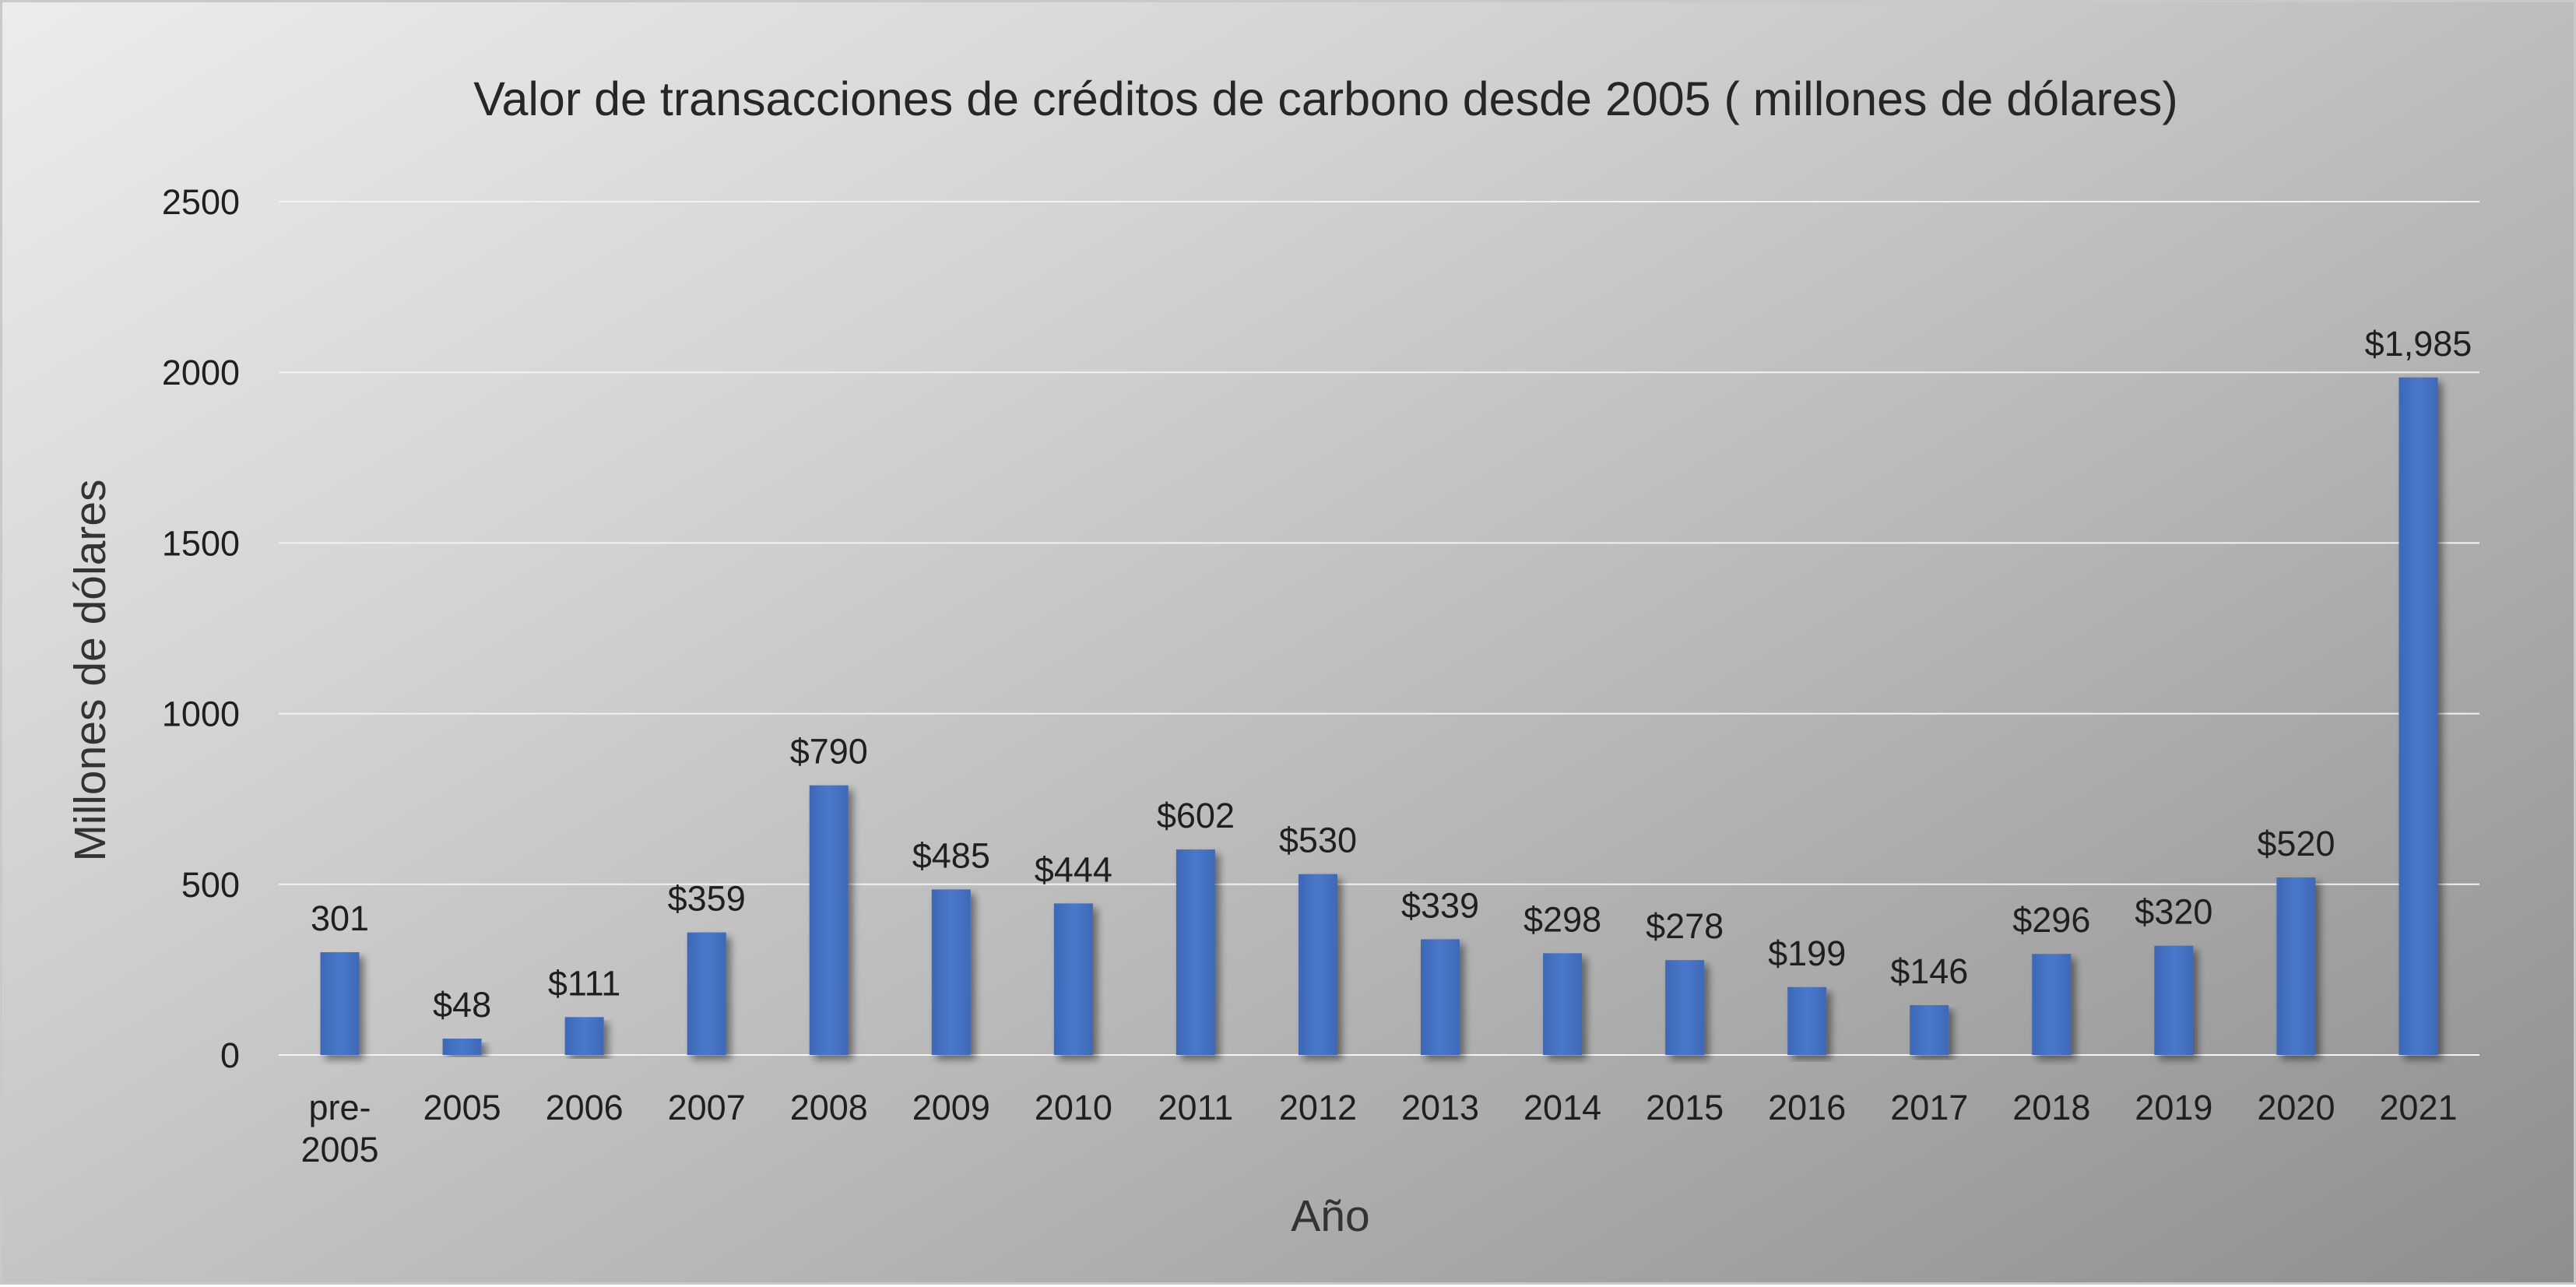  Describe the element at coordinates (1807, 1107) in the screenshot. I see `x-tick-label: 2016` at that location.